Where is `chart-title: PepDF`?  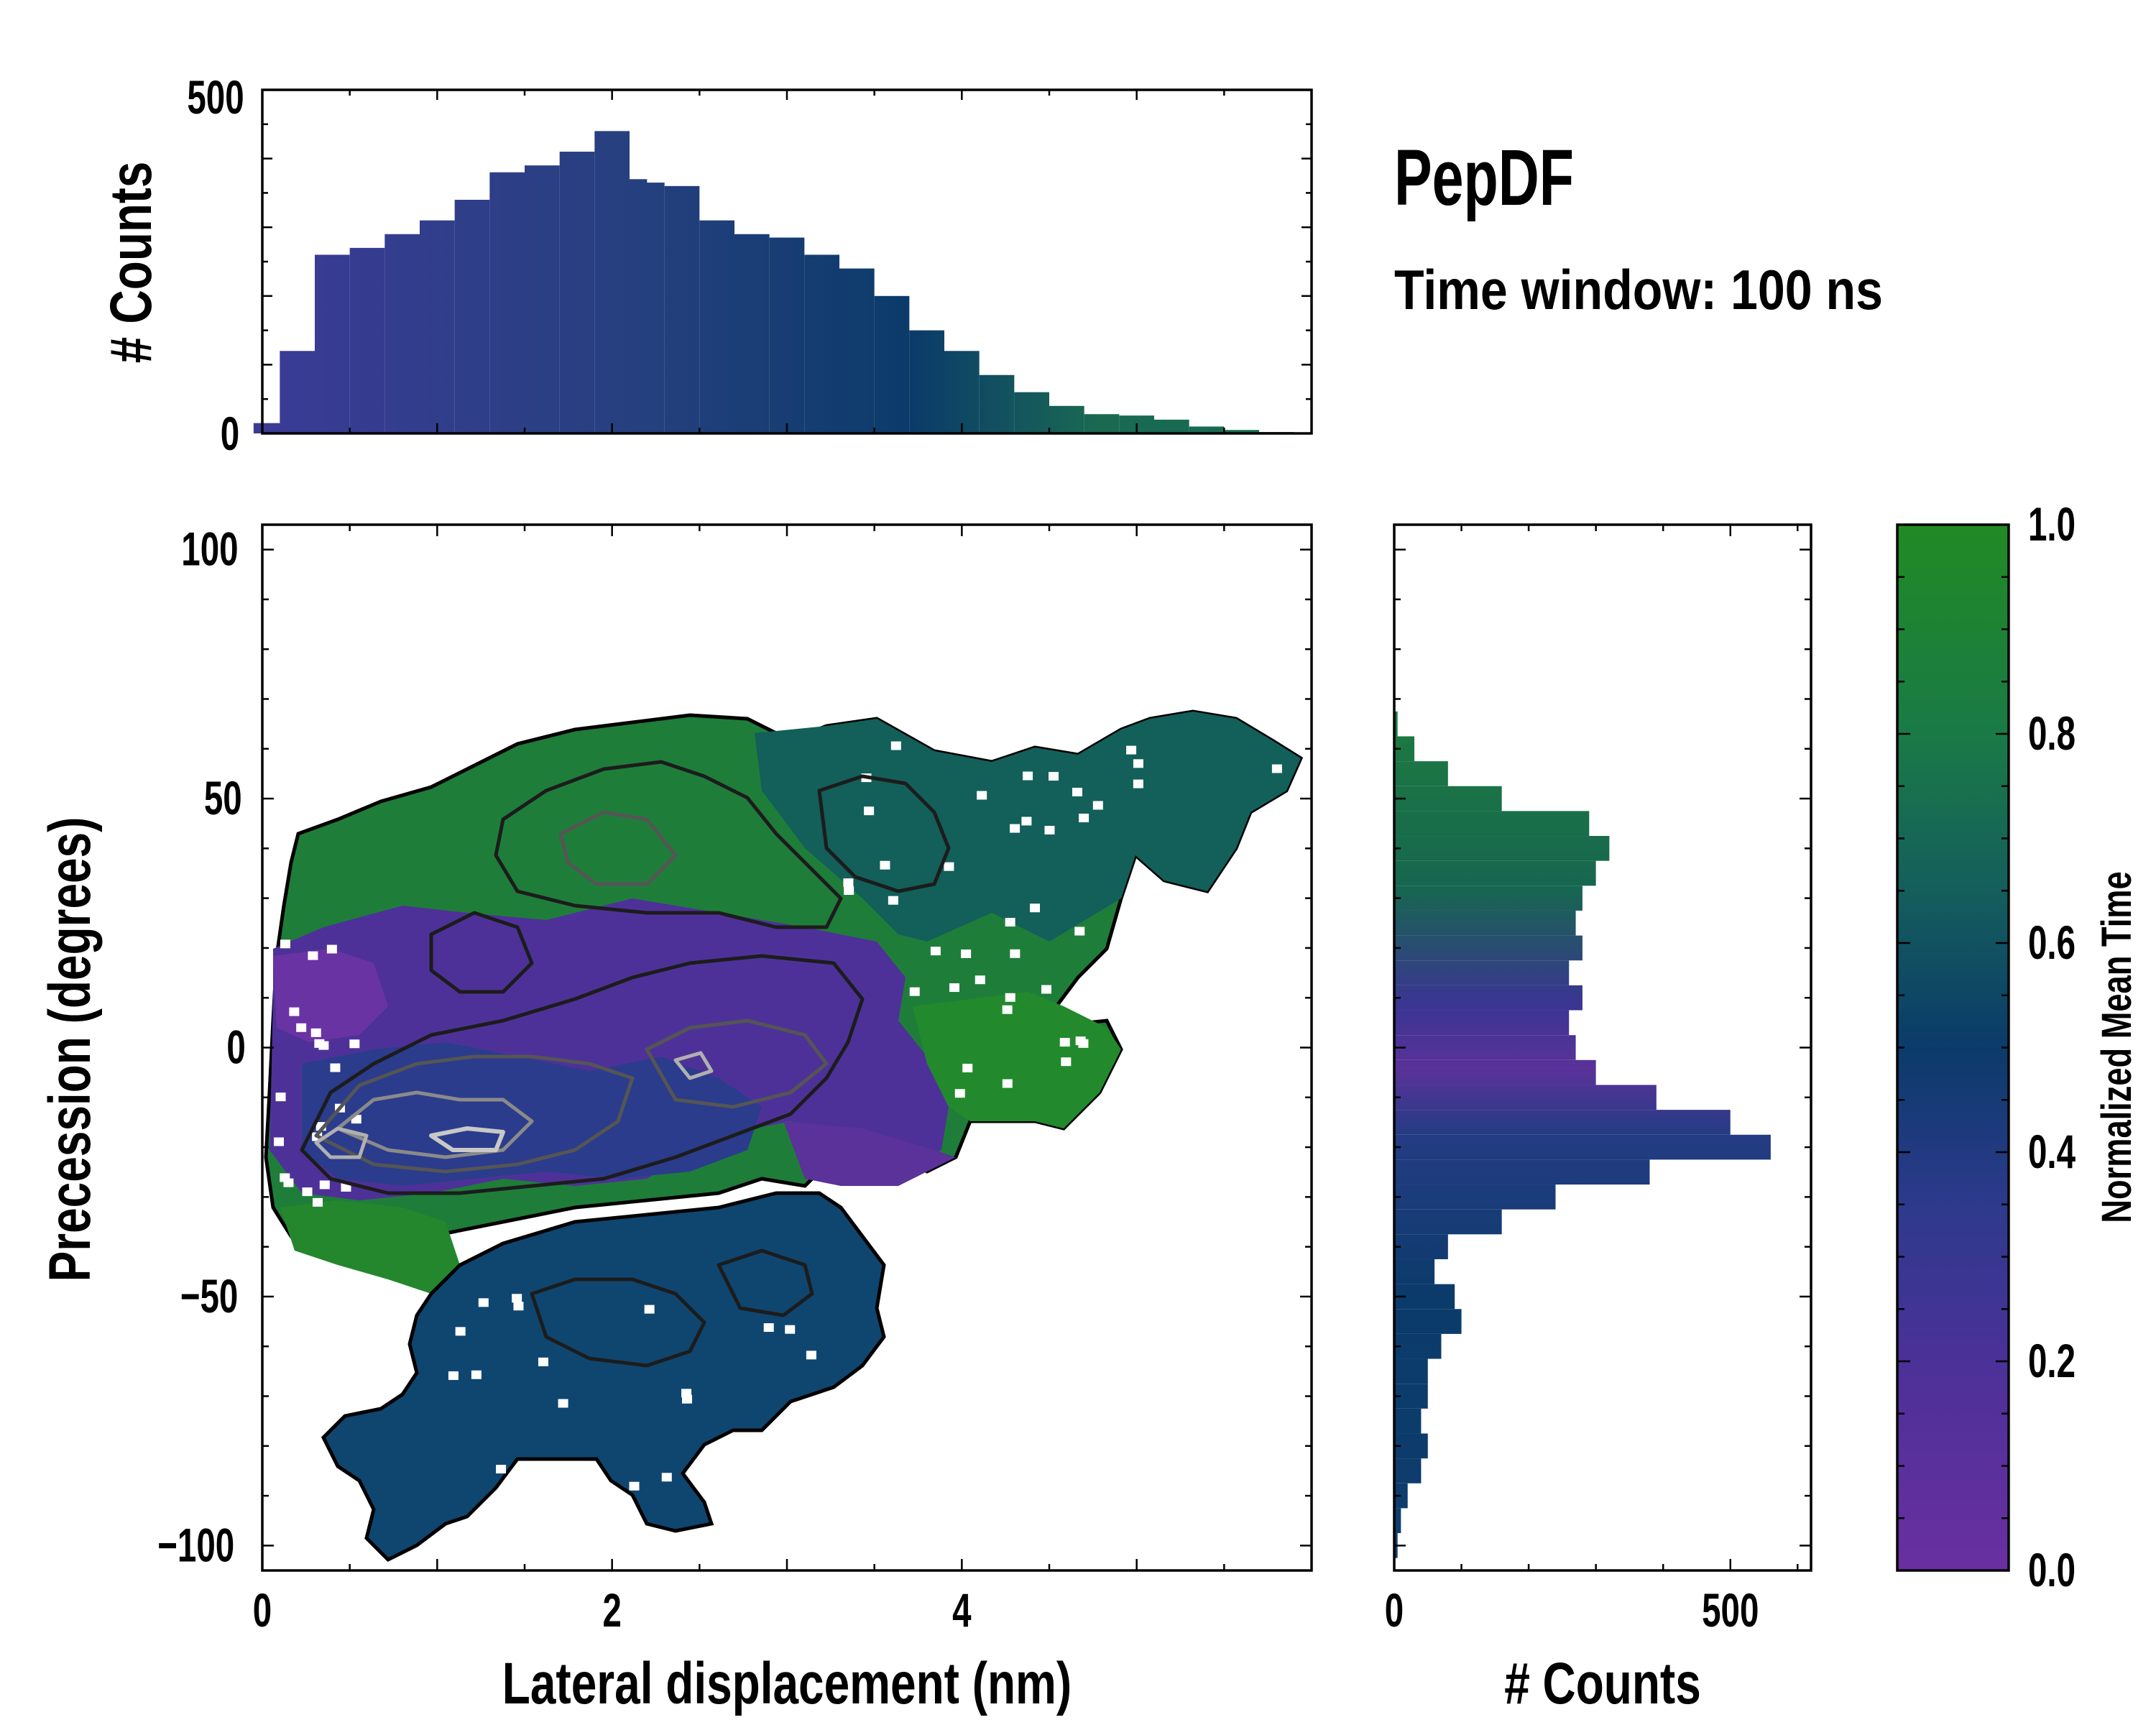 chart-title: PepDF is located at coordinates (1484, 178).